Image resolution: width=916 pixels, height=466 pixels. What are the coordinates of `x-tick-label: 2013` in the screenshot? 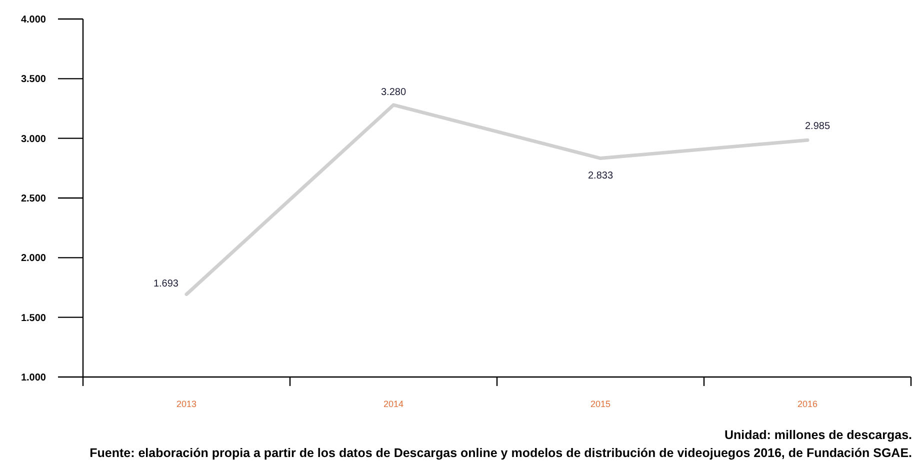 It's located at (186, 404).